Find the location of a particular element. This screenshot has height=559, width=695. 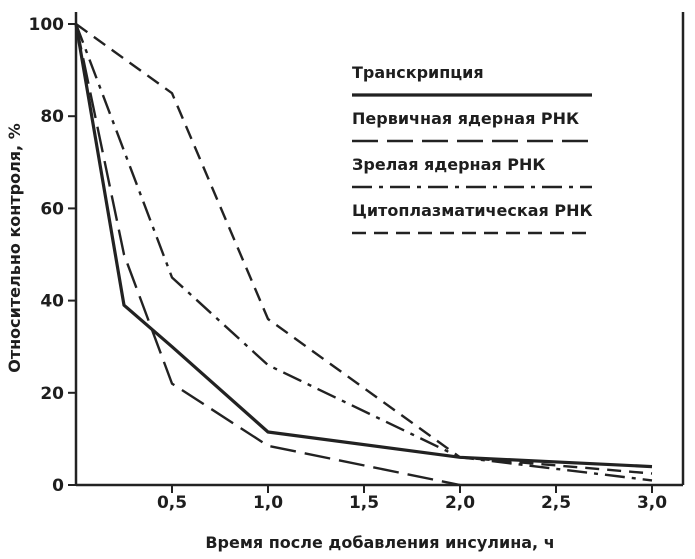

x-tick-label: 1,0 is located at coordinates (268, 503).